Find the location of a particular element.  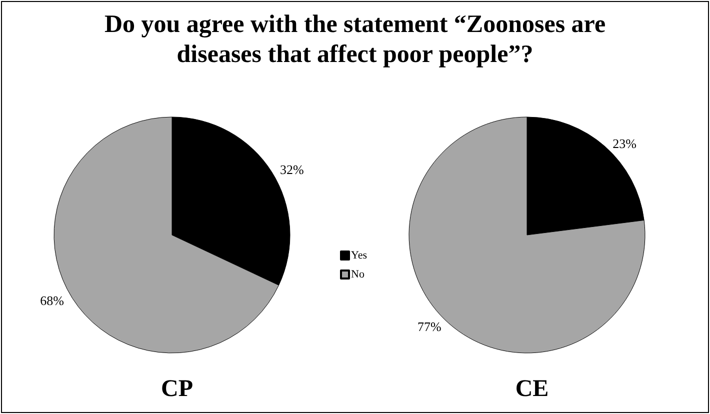

legend-label: Yes is located at coordinates (359, 256).